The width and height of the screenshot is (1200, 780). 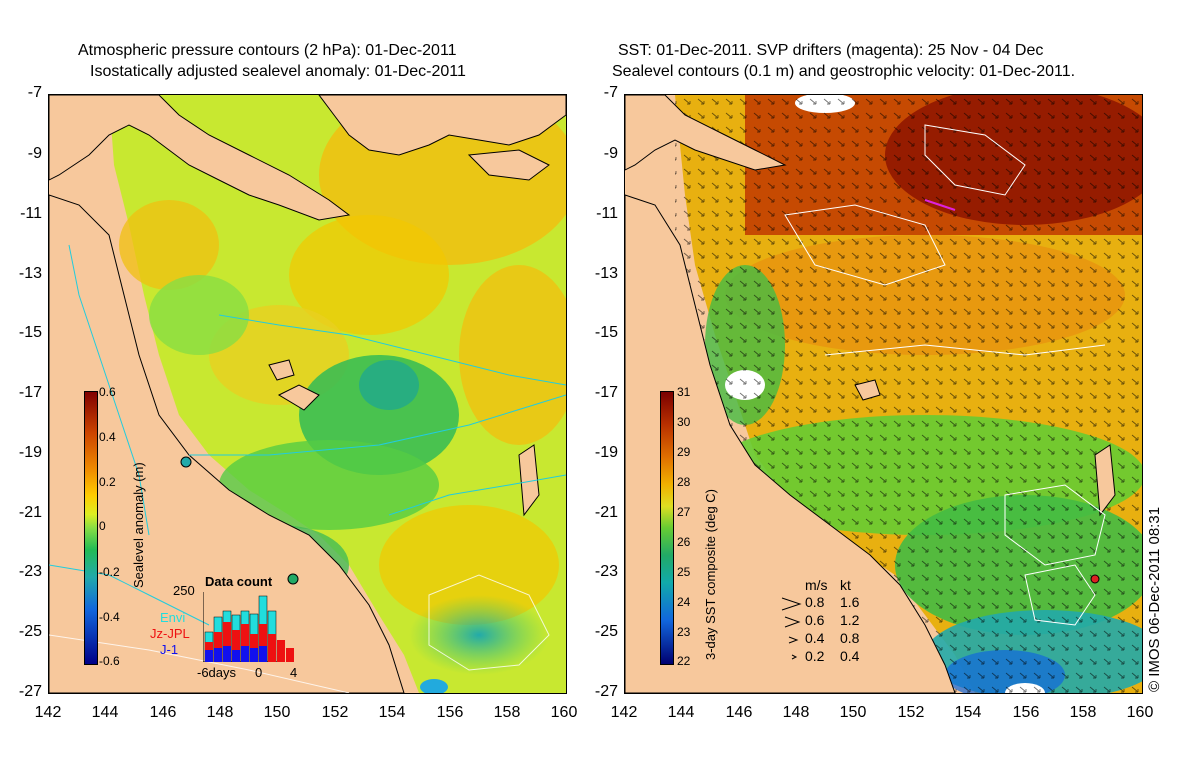 I want to click on sealevel-colorbar, so click(x=91, y=528).